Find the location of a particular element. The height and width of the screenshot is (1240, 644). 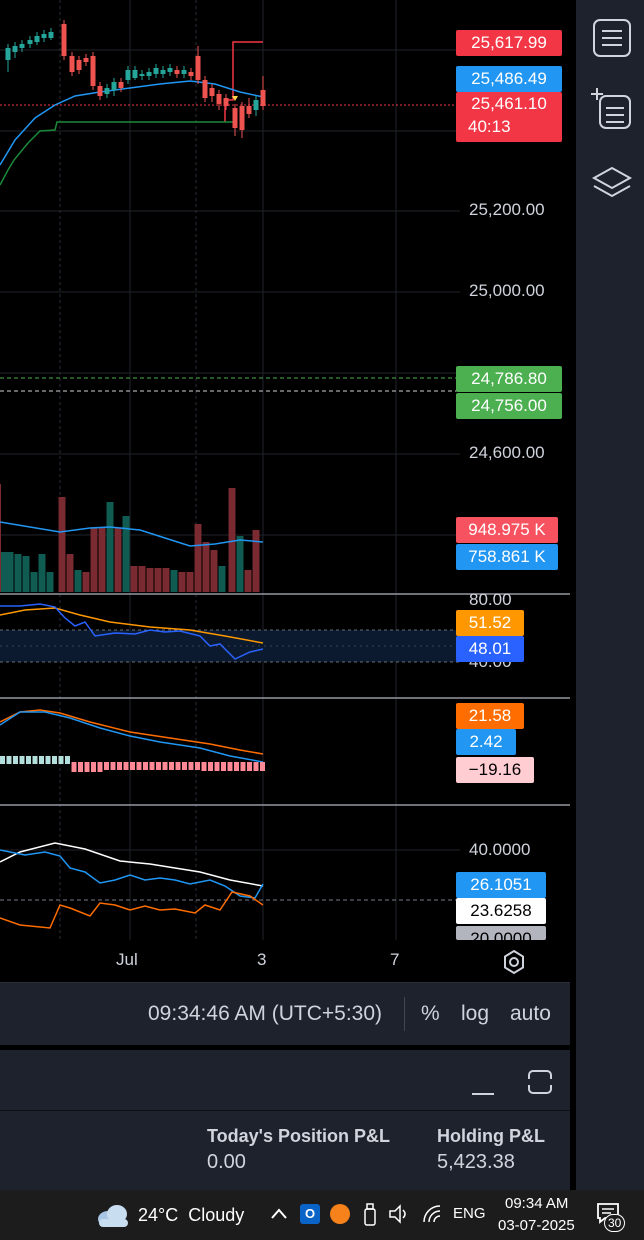

usb-icon is located at coordinates (370, 1215).